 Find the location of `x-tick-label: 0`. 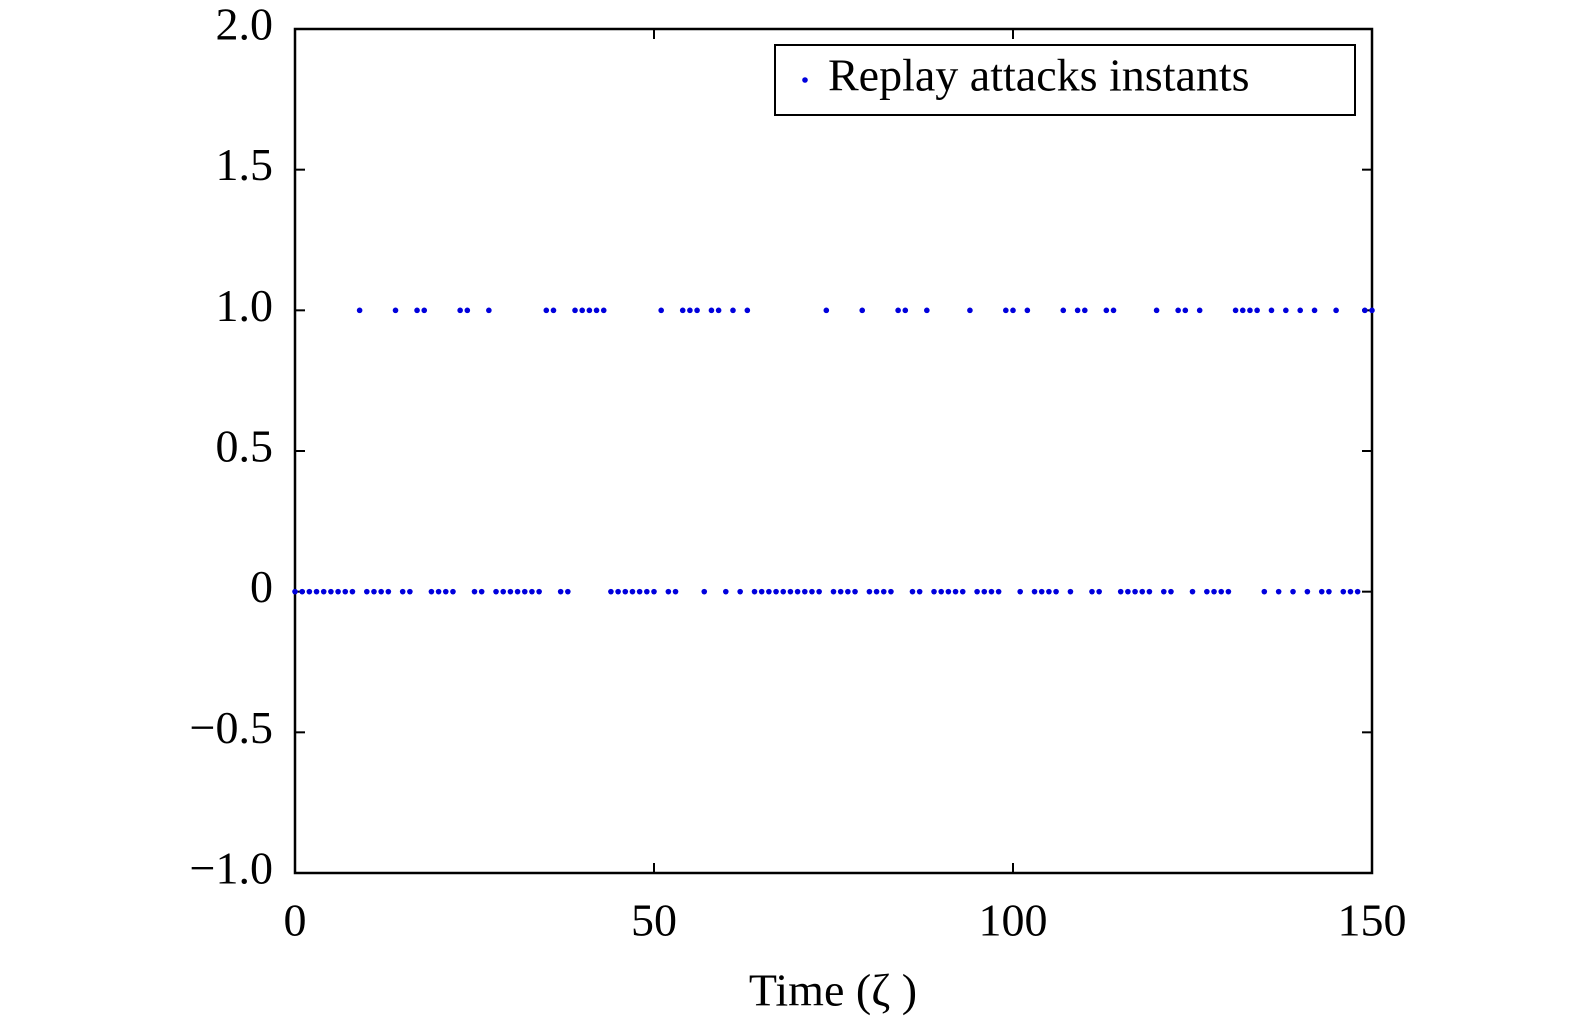

x-tick-label: 0 is located at coordinates (295, 920).